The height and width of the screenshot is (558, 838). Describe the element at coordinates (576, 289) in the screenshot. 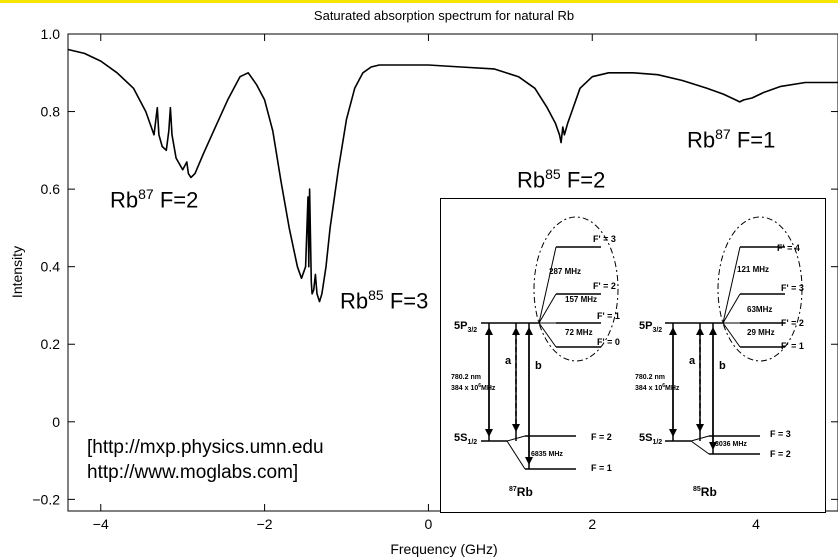

I see `rb87-hyperfine-ellipse` at that location.